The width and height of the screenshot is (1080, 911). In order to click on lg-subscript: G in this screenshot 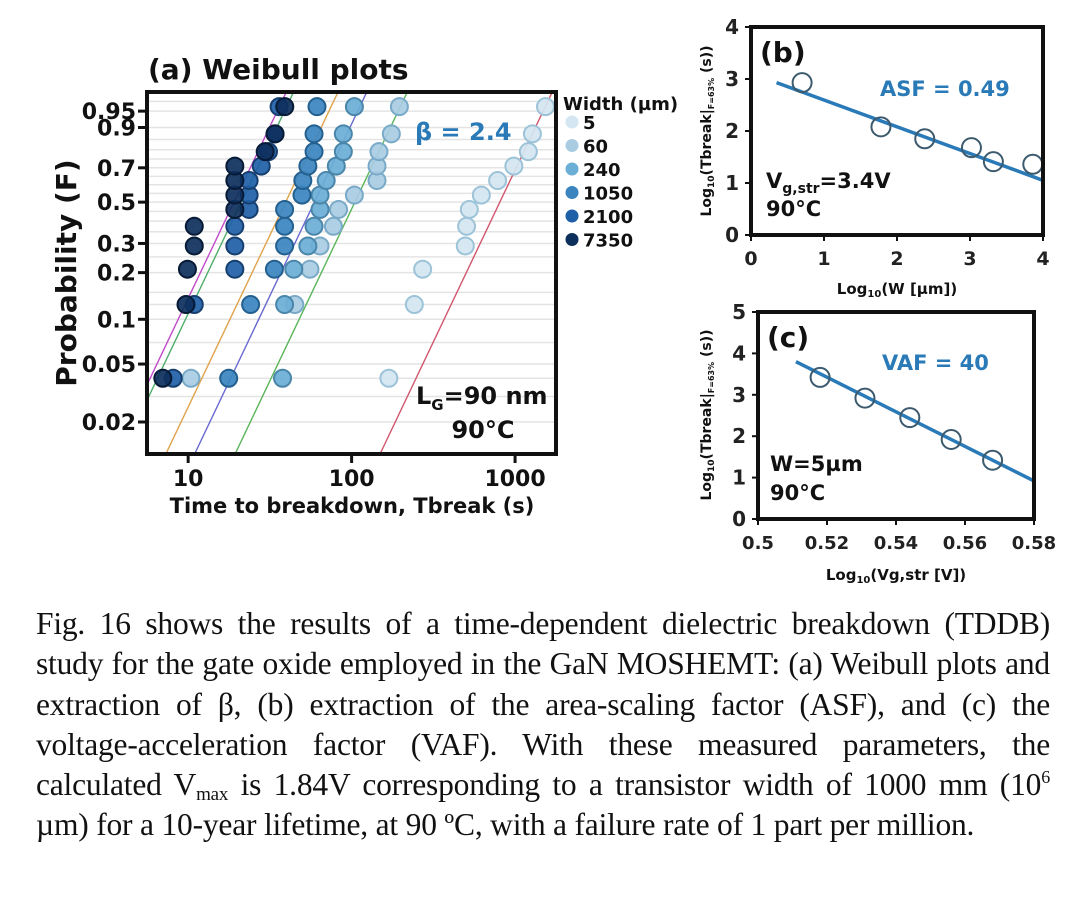, I will do `click(437, 405)`.